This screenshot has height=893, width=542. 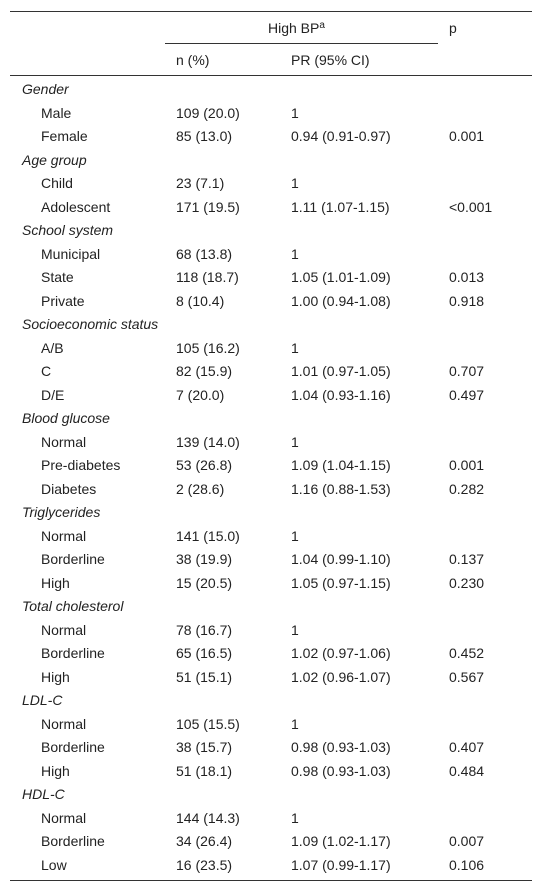 I want to click on cell-n: 82 (15.9), so click(x=204, y=371).